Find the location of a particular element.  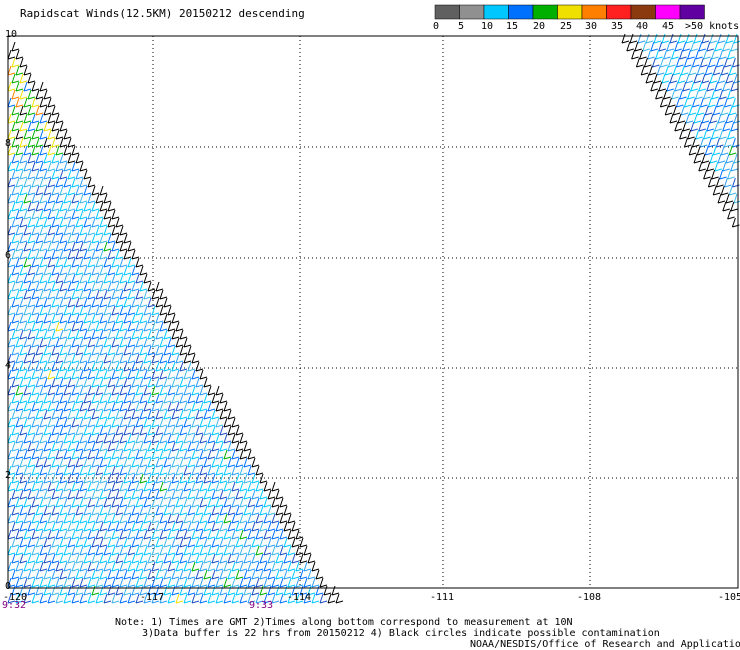

x-tick-label: -111 is located at coordinates (442, 597).